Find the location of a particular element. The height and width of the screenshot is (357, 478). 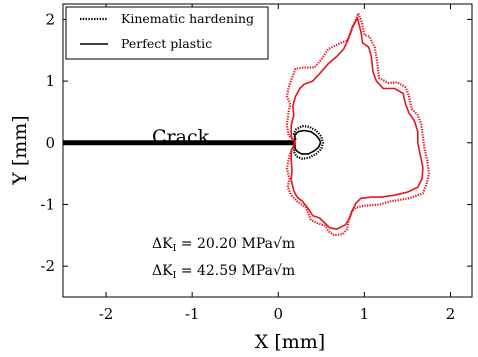

y-tick-label: -1 is located at coordinates (47, 204).